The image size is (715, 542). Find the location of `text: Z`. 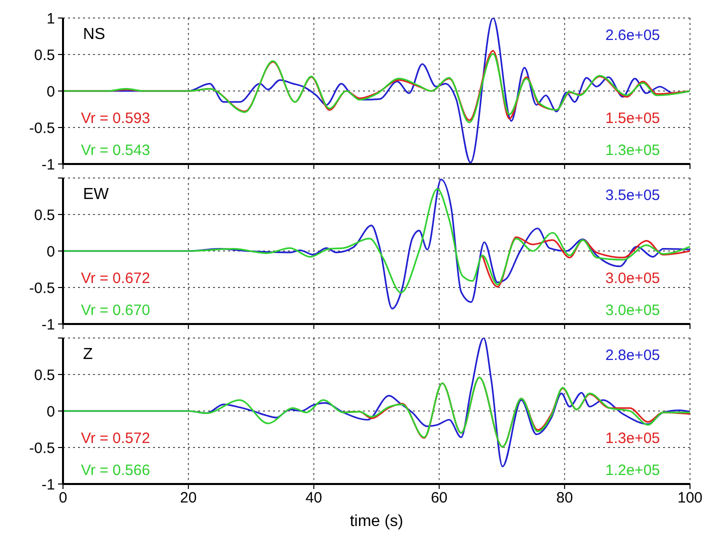

text: Z is located at coordinates (88, 355).